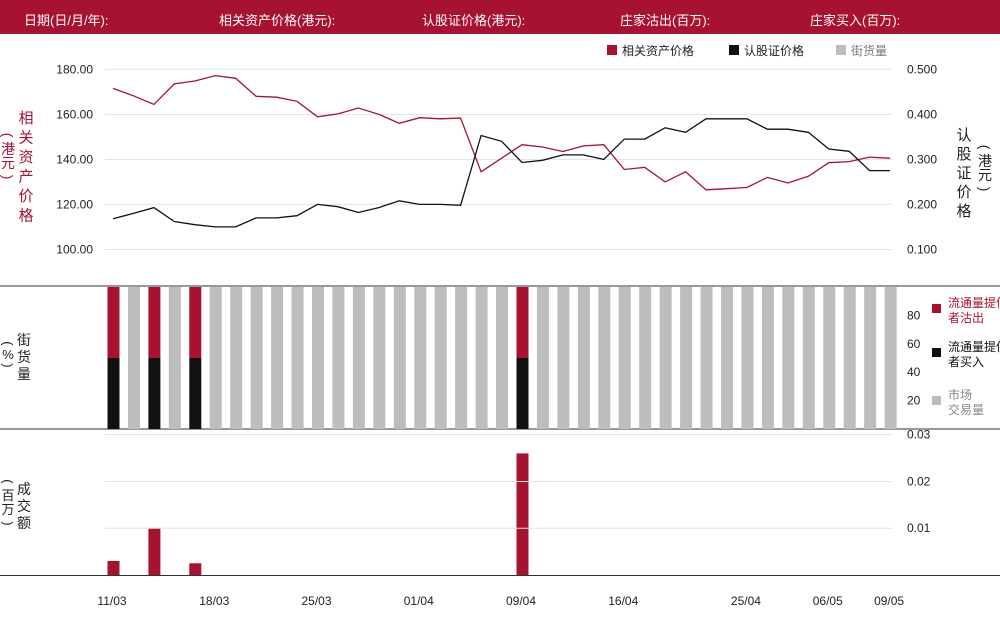 This screenshot has height=620, width=1000. I want to click on axis-title-char: 相, so click(25, 118).